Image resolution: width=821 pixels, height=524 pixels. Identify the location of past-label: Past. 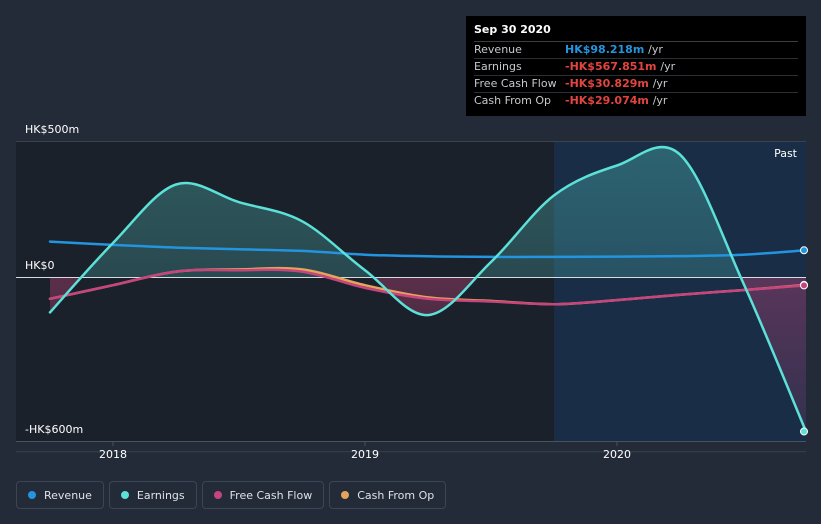
(786, 153).